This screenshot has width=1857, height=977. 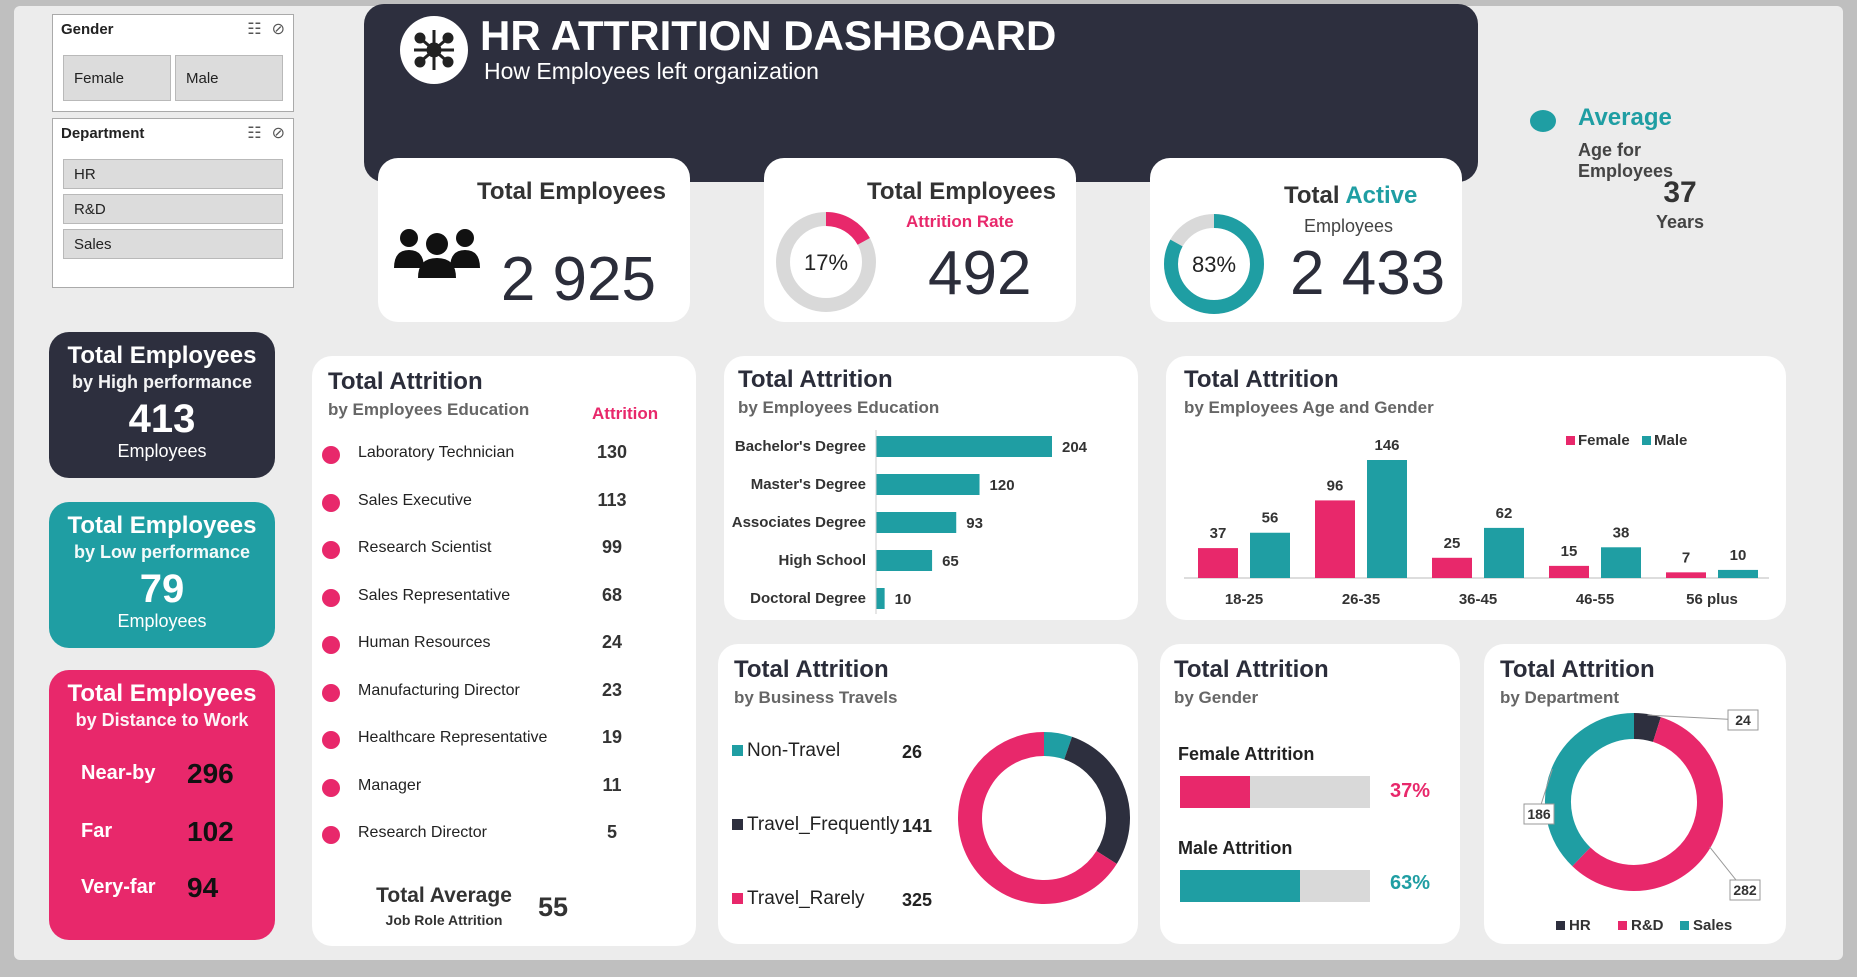 What do you see at coordinates (842, 751) in the screenshot?
I see `travel-legend-item: Non-Travel 26` at bounding box center [842, 751].